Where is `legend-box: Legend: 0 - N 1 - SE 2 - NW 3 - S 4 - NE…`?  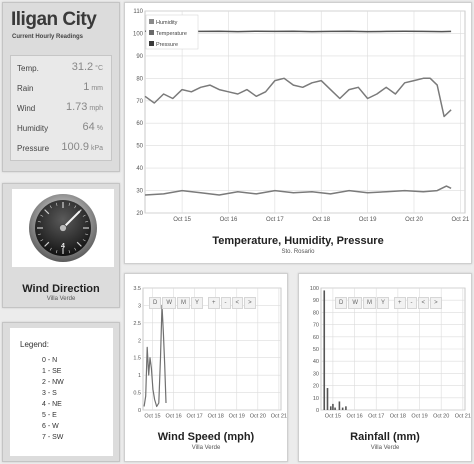
legend-box: Legend: 0 - N 1 - SE 2 - NW 3 - S 4 - NE… is located at coordinates (61, 392).